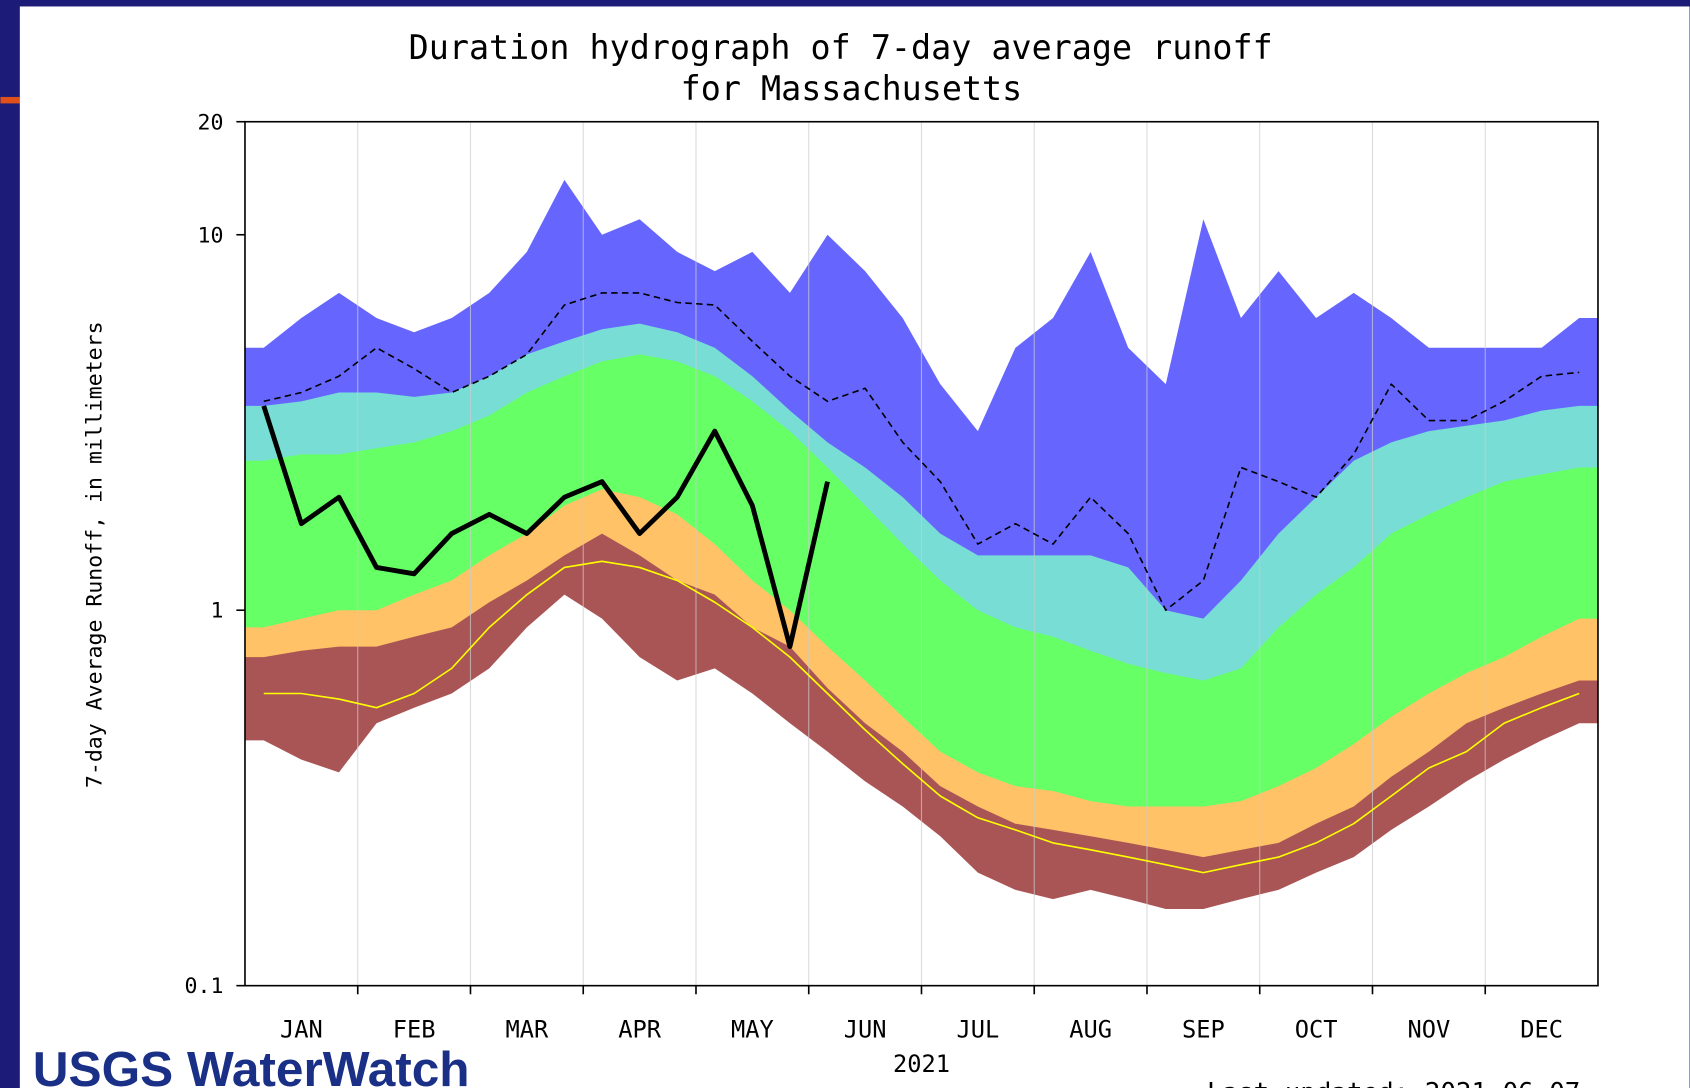  Describe the element at coordinates (1393, 1083) in the screenshot. I see `footer-note: Last updated: 2021-06-07` at that location.